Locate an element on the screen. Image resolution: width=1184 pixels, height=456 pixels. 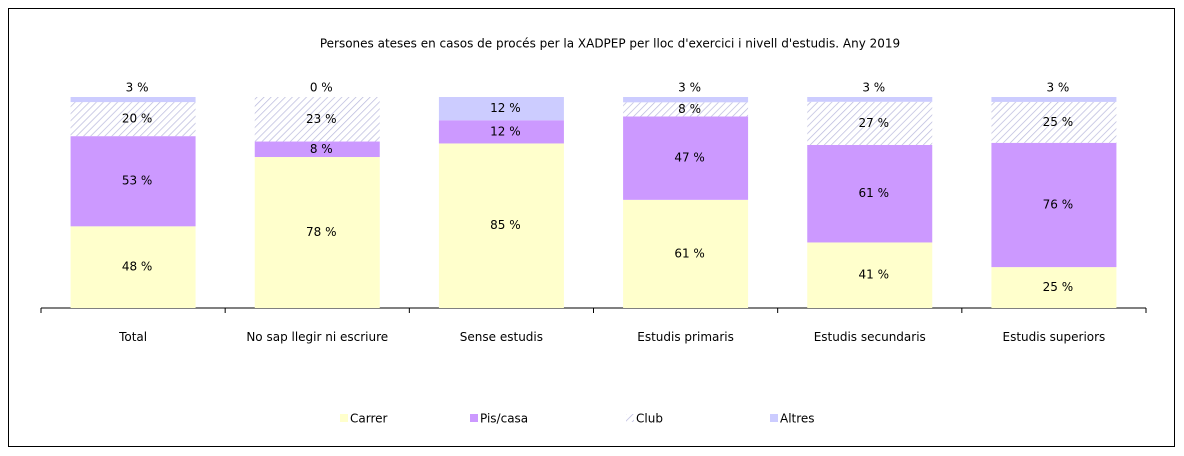
legend-label: Carrer is located at coordinates (369, 419).